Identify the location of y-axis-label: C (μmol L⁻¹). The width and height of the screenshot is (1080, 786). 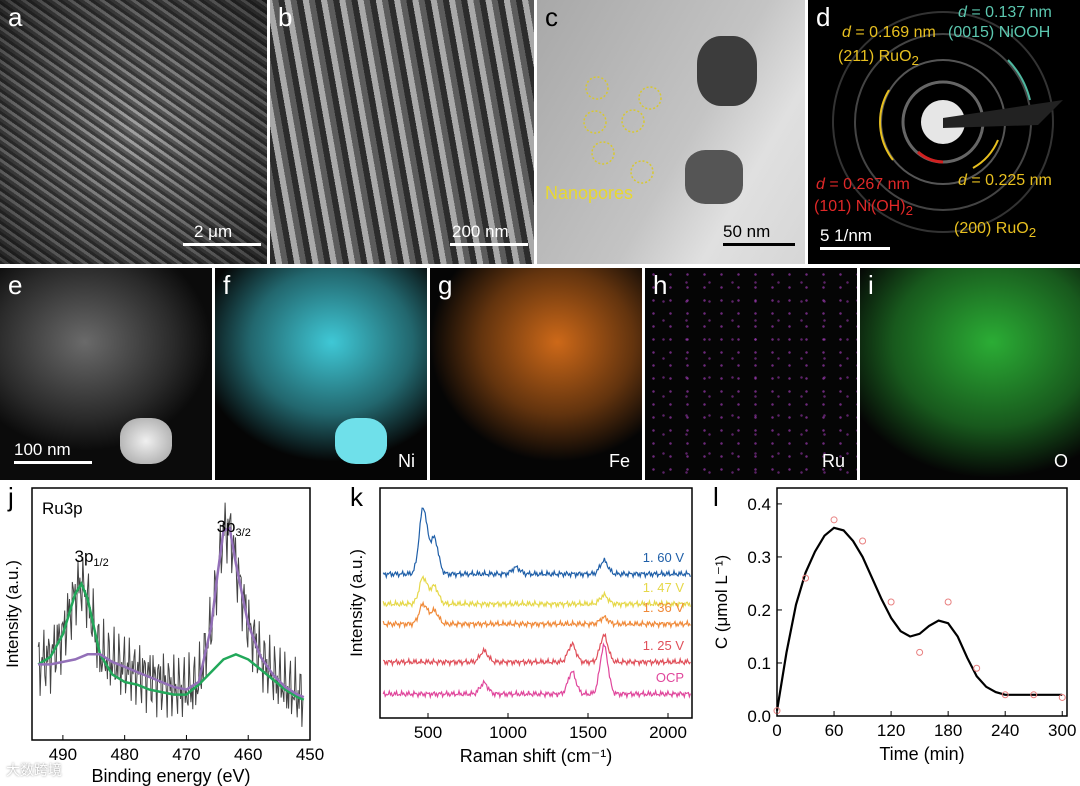
(721, 602).